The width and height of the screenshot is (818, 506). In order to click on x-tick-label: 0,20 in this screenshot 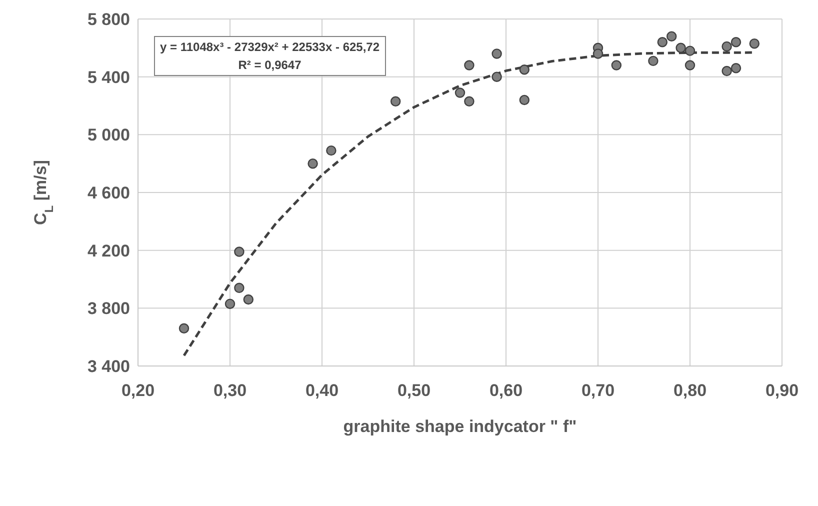, I will do `click(138, 390)`.